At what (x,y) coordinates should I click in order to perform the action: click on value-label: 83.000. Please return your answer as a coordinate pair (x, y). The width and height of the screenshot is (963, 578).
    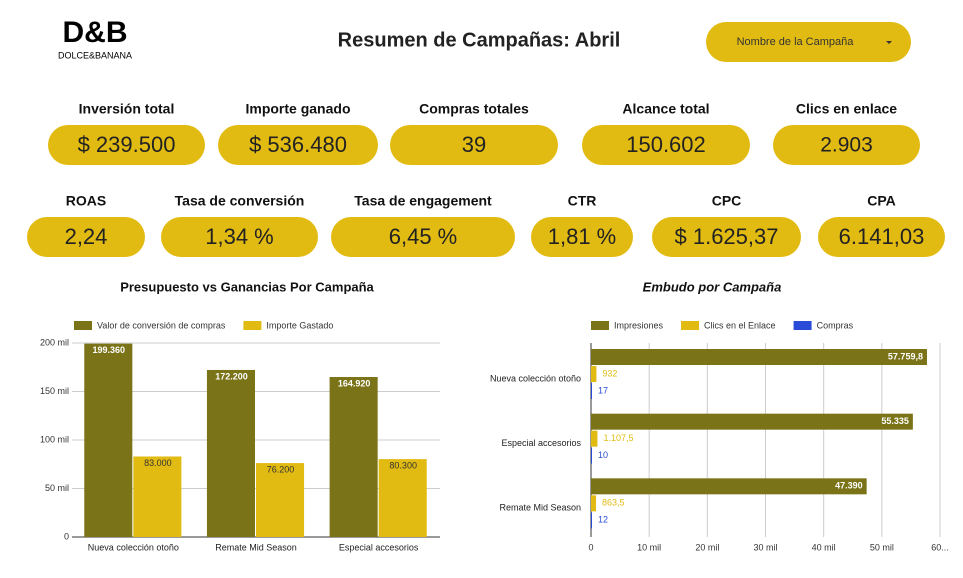
    Looking at the image, I should click on (158, 463).